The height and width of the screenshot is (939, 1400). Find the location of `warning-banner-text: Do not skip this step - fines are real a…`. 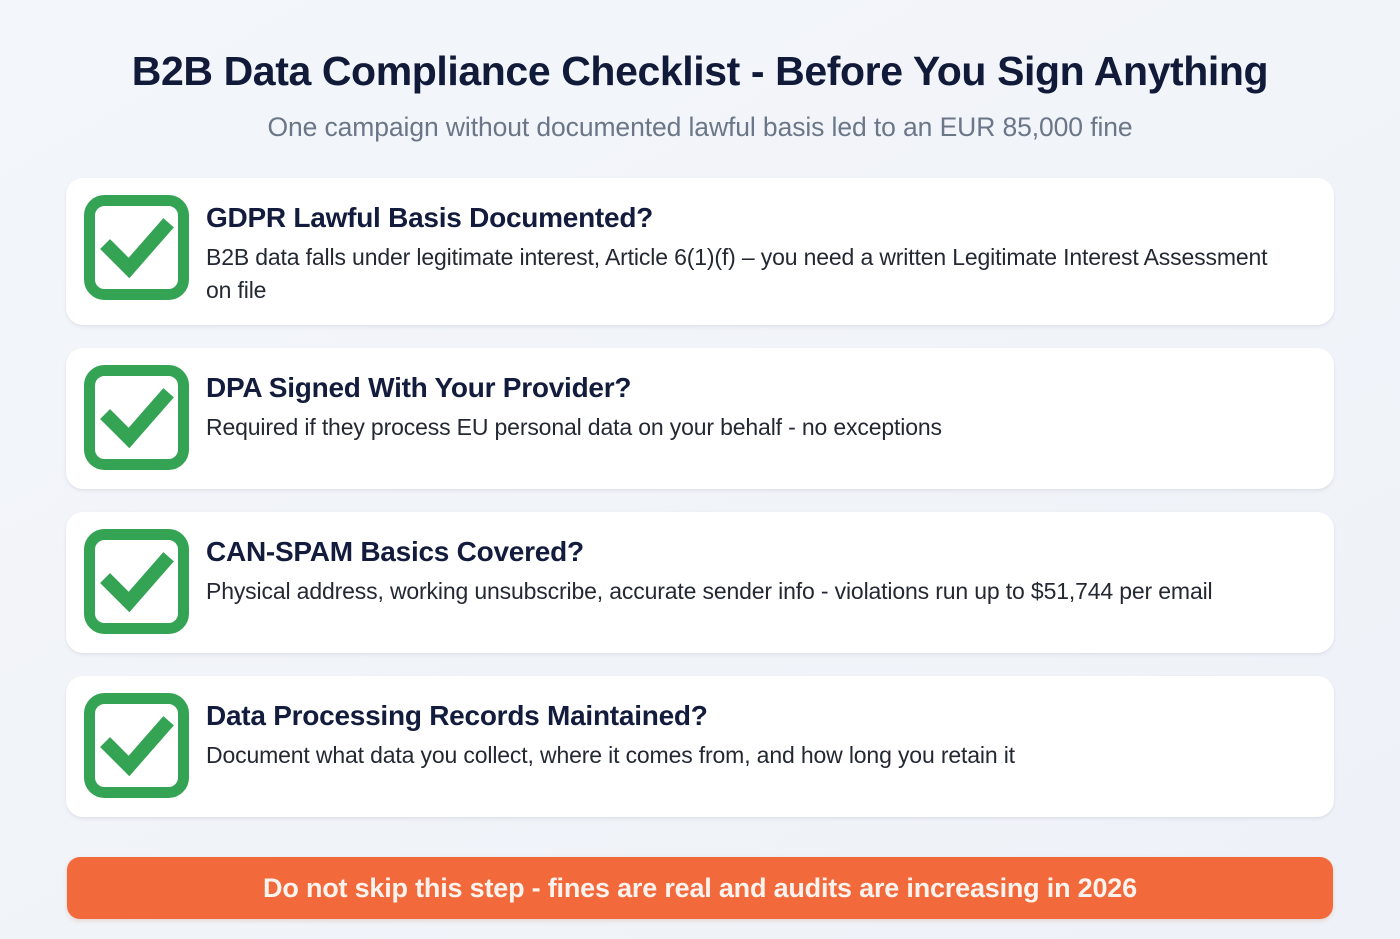

warning-banner-text: Do not skip this step - fines are real a… is located at coordinates (700, 887).